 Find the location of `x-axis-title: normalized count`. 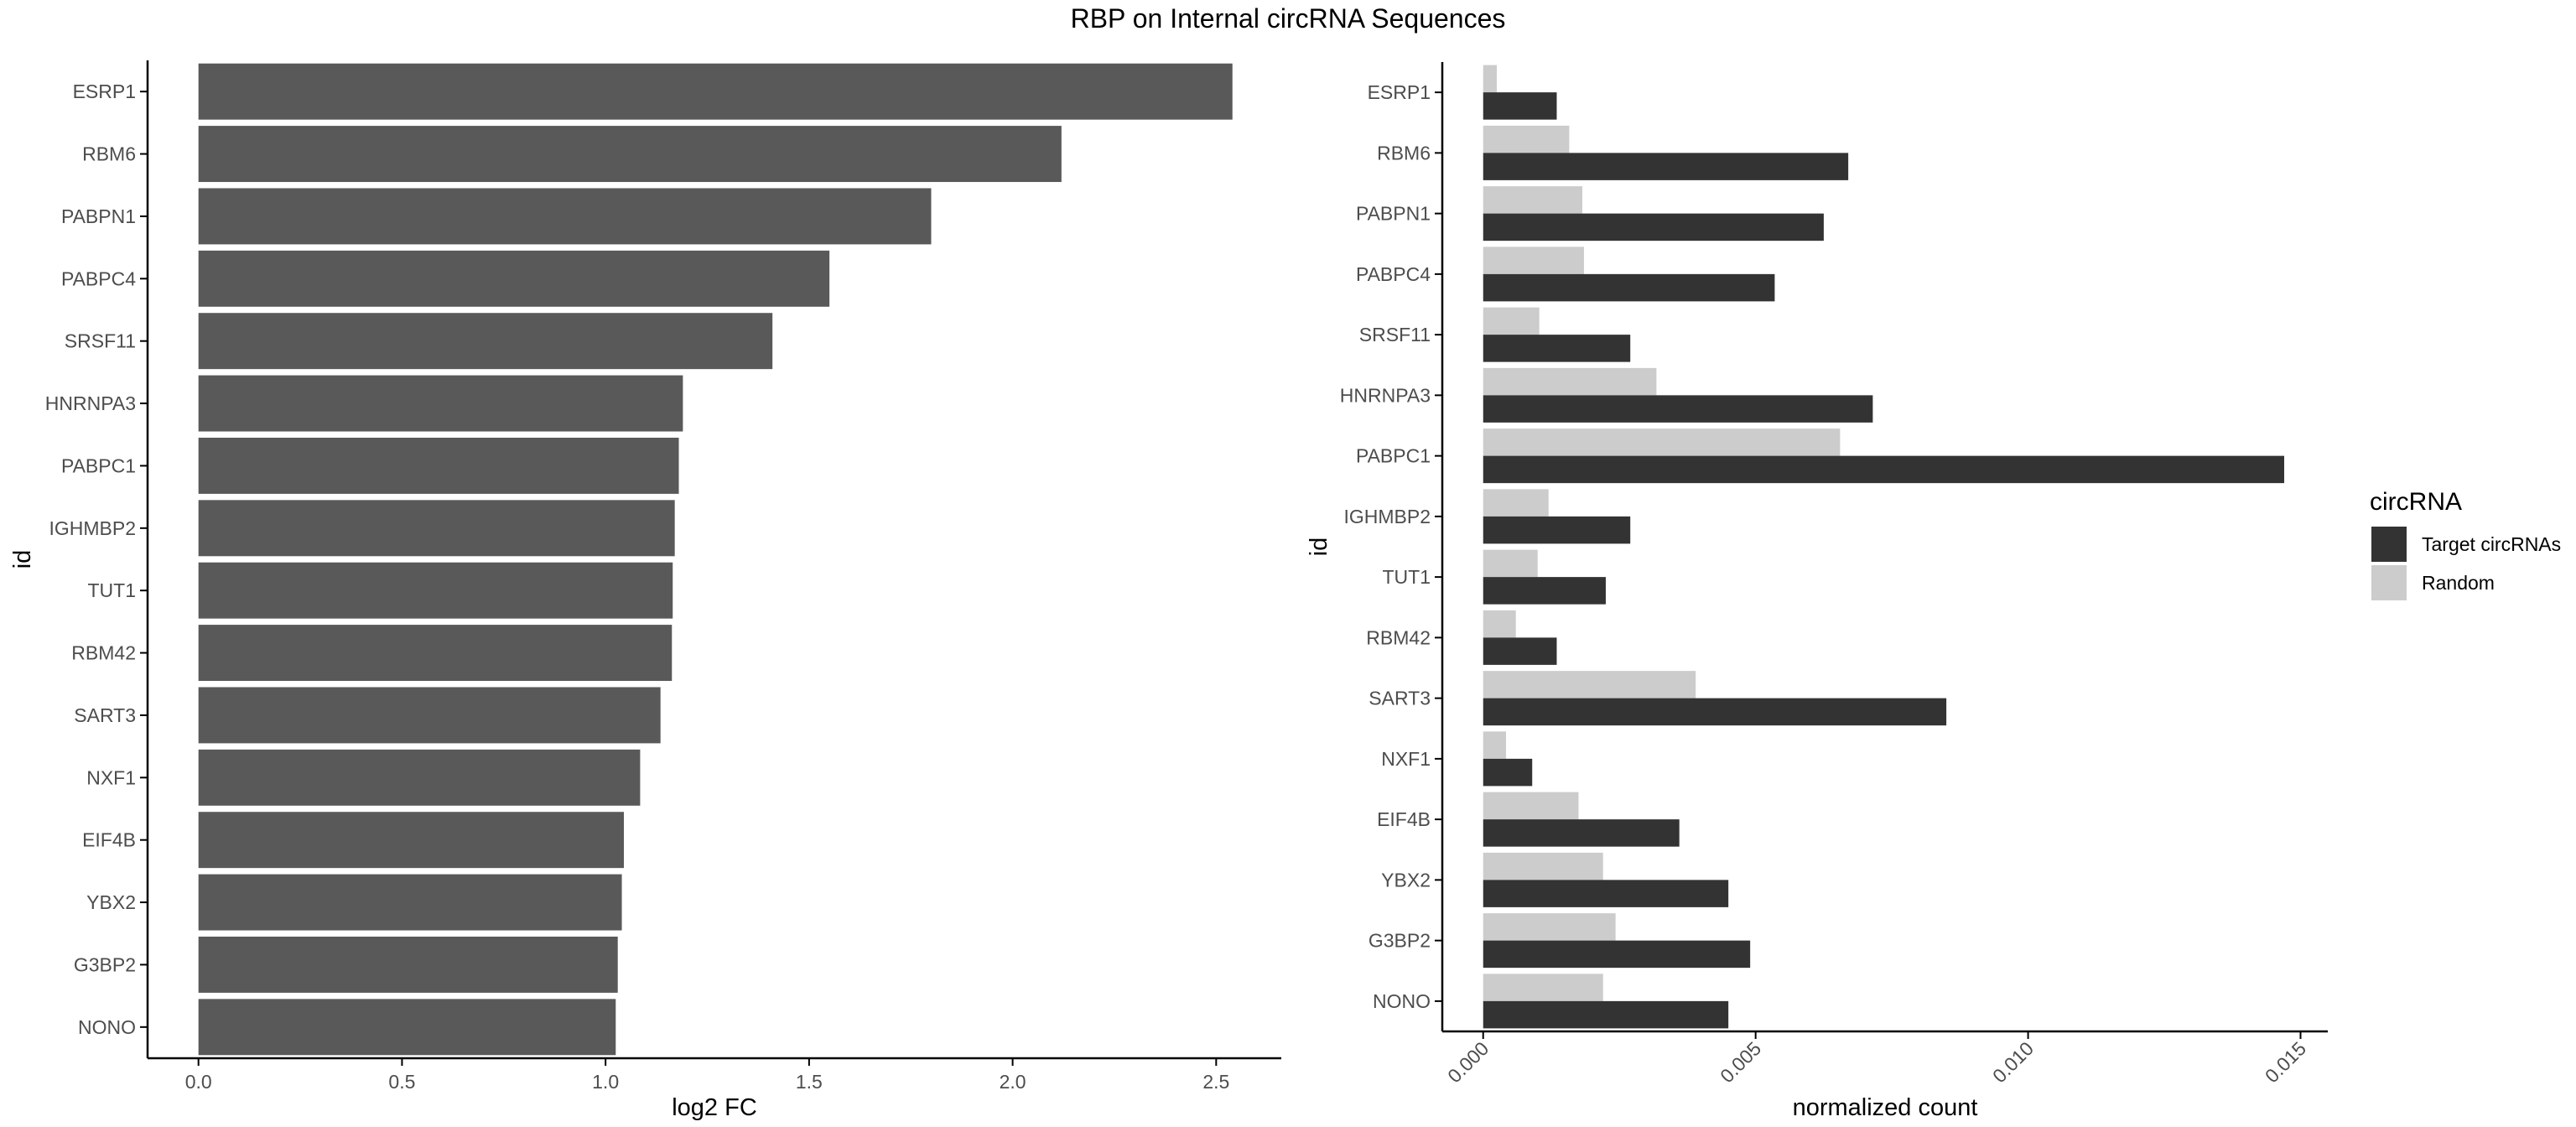

x-axis-title: normalized count is located at coordinates (1885, 1107).